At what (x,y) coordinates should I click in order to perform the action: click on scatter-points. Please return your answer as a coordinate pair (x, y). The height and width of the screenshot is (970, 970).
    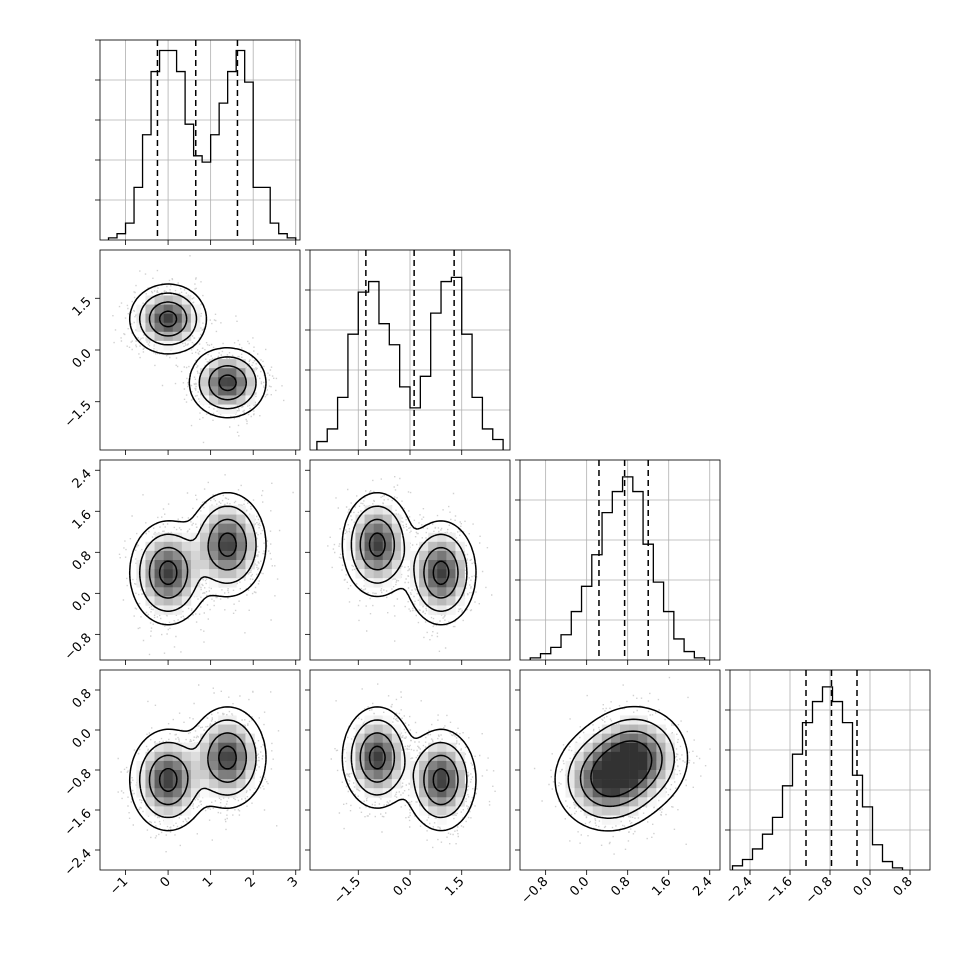
    Looking at the image, I should click on (198, 768).